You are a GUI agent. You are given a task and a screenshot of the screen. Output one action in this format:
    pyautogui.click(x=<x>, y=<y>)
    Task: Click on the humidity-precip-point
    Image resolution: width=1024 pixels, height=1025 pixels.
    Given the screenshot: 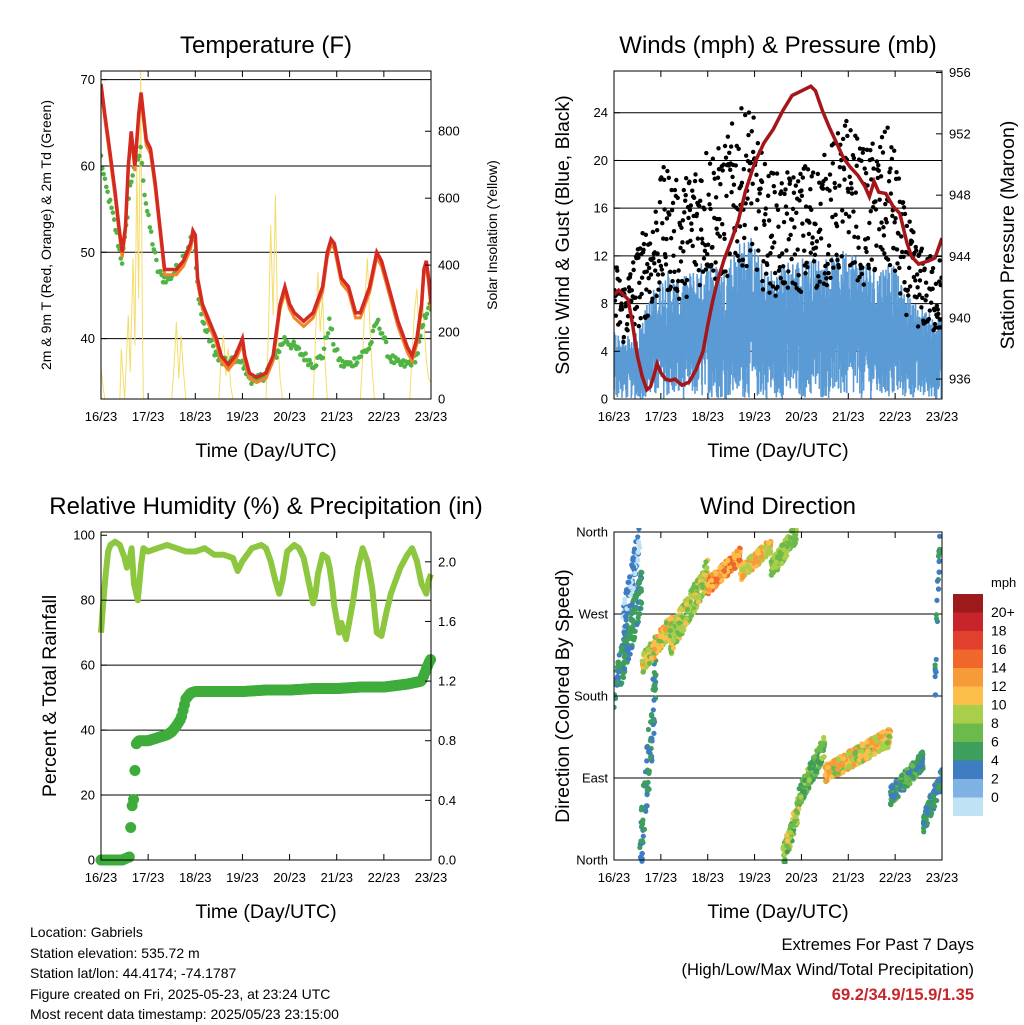 What is the action you would take?
    pyautogui.click(x=134, y=799)
    